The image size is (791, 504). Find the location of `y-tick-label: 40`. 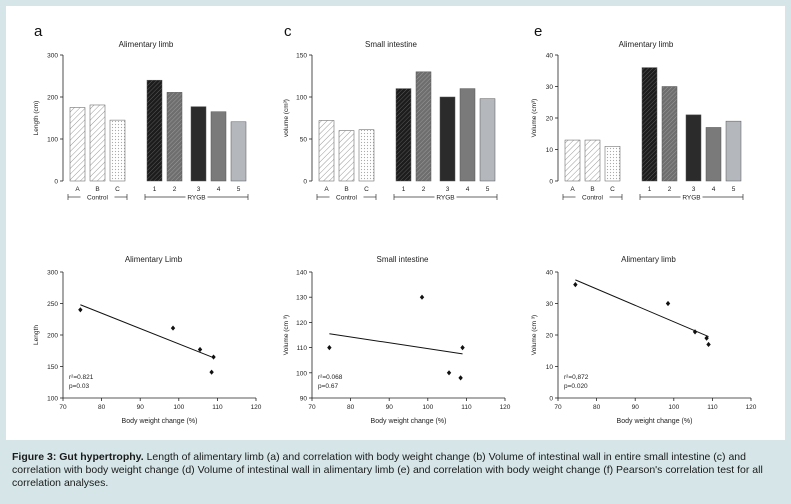

y-tick-label: 40 is located at coordinates (550, 273).